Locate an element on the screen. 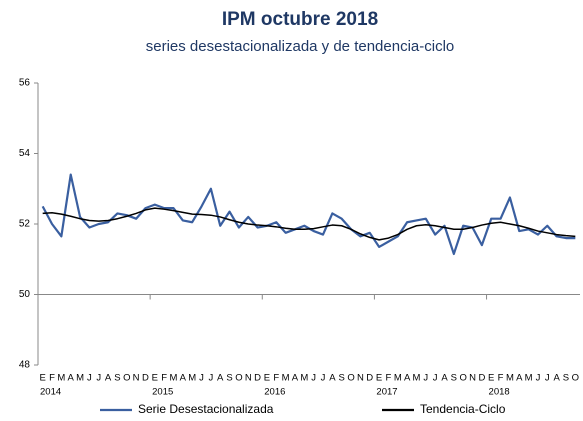  legend-label: Serie Desestacionalizada is located at coordinates (206, 409).